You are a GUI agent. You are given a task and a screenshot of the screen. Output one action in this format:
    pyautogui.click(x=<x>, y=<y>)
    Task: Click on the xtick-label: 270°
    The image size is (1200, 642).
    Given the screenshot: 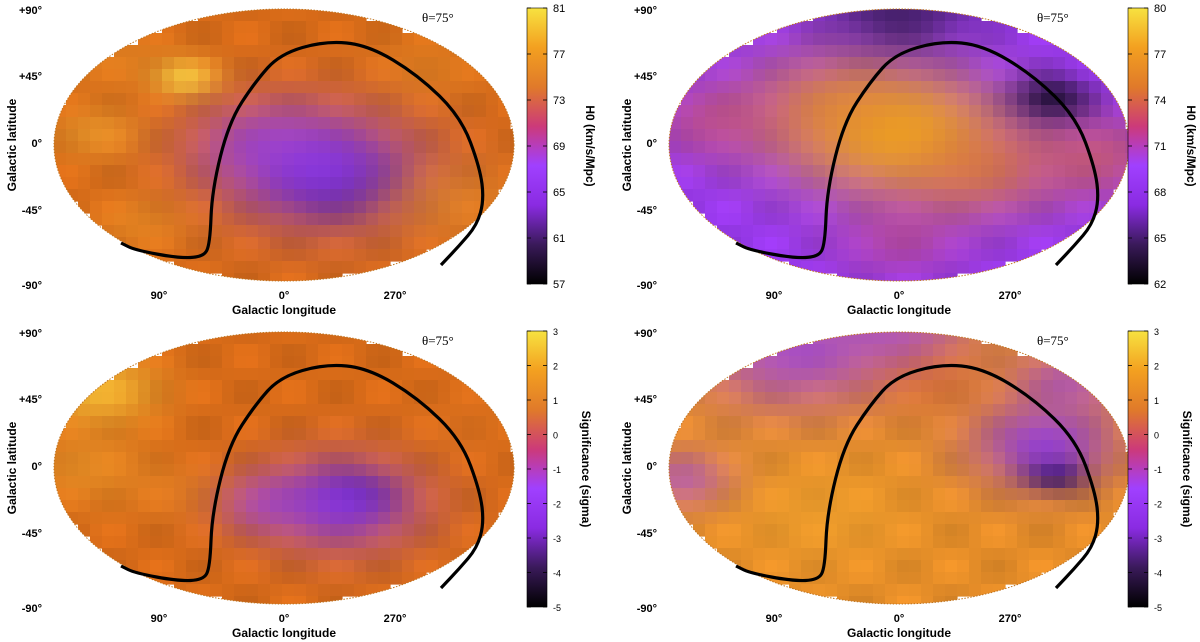 What is the action you would take?
    pyautogui.click(x=1010, y=619)
    